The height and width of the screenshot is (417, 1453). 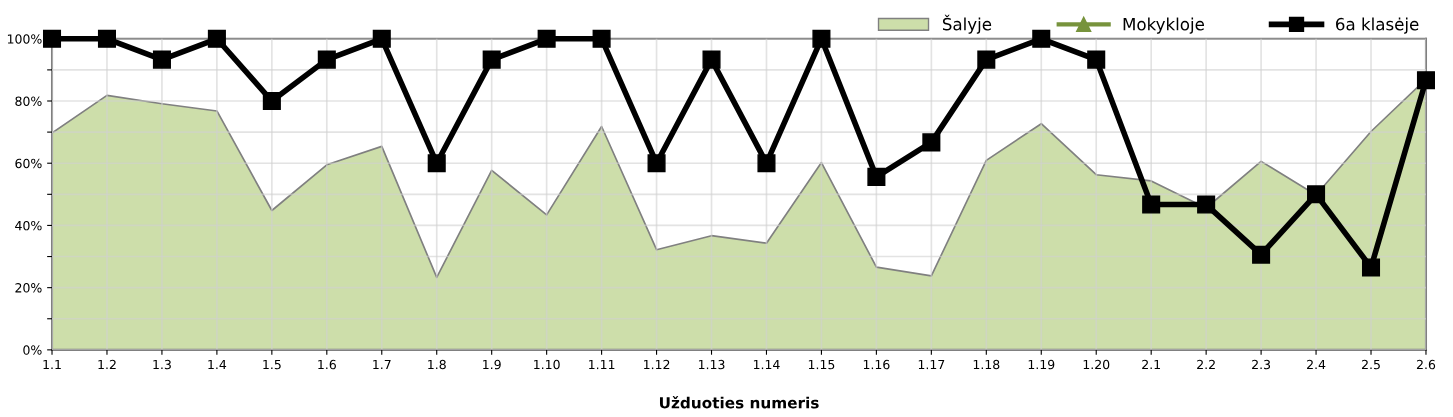 I want to click on x-tick-label: 1.2, so click(x=107, y=364).